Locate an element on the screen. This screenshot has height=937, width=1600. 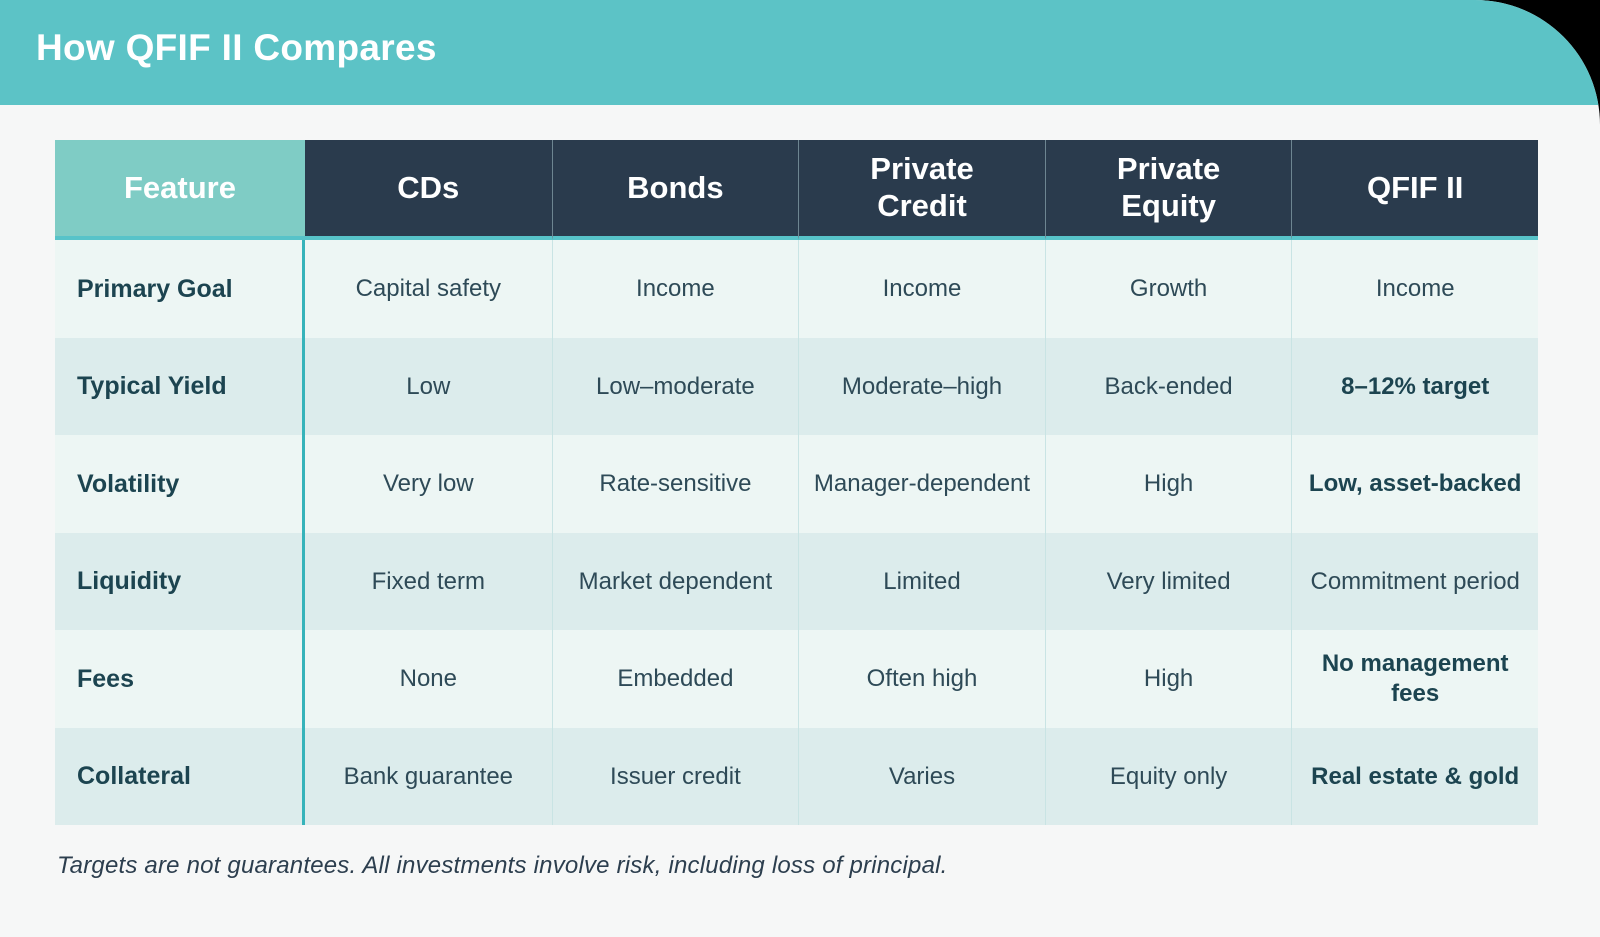
table-cell: Low–moderate is located at coordinates (675, 386).